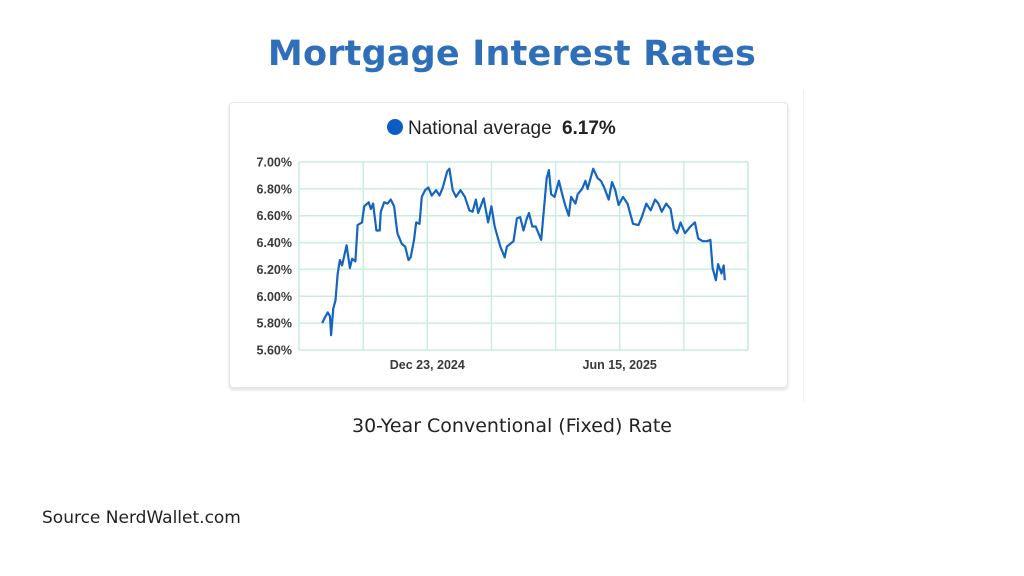 The width and height of the screenshot is (1024, 576). Describe the element at coordinates (427, 365) in the screenshot. I see `x-tick-label: Dec 23, 2024` at that location.